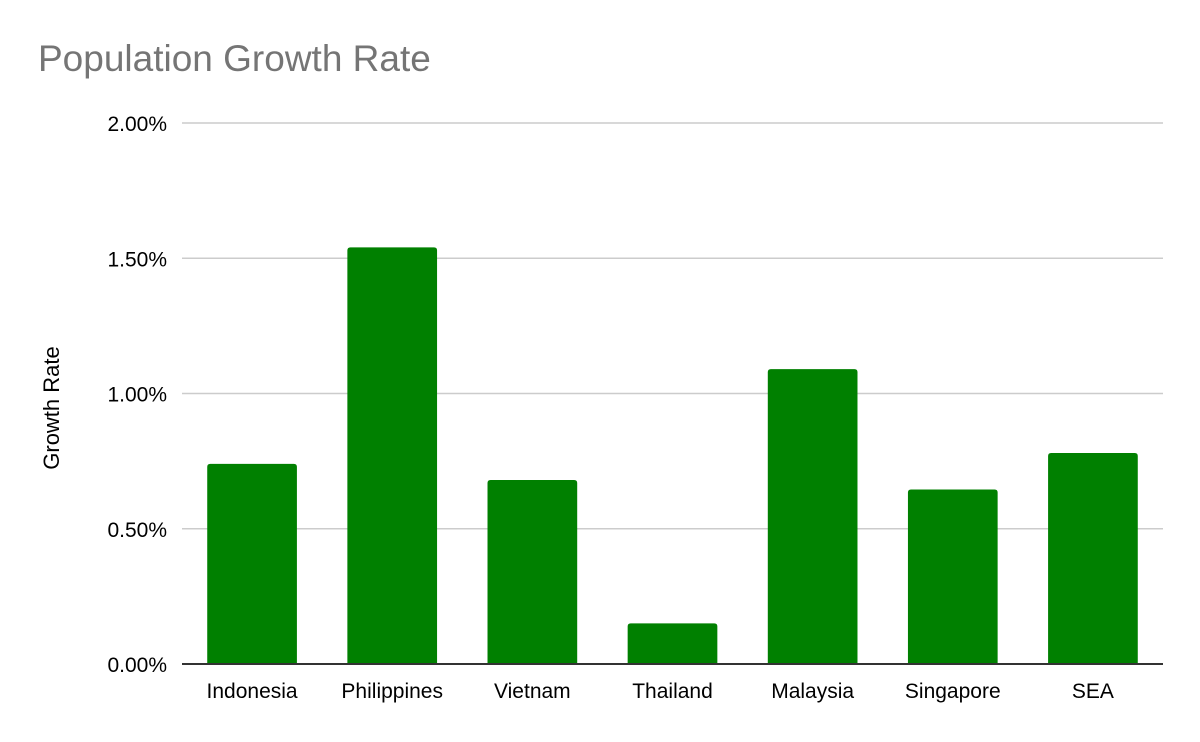 The width and height of the screenshot is (1200, 742). What do you see at coordinates (252, 563) in the screenshot?
I see `bar-indonesia` at bounding box center [252, 563].